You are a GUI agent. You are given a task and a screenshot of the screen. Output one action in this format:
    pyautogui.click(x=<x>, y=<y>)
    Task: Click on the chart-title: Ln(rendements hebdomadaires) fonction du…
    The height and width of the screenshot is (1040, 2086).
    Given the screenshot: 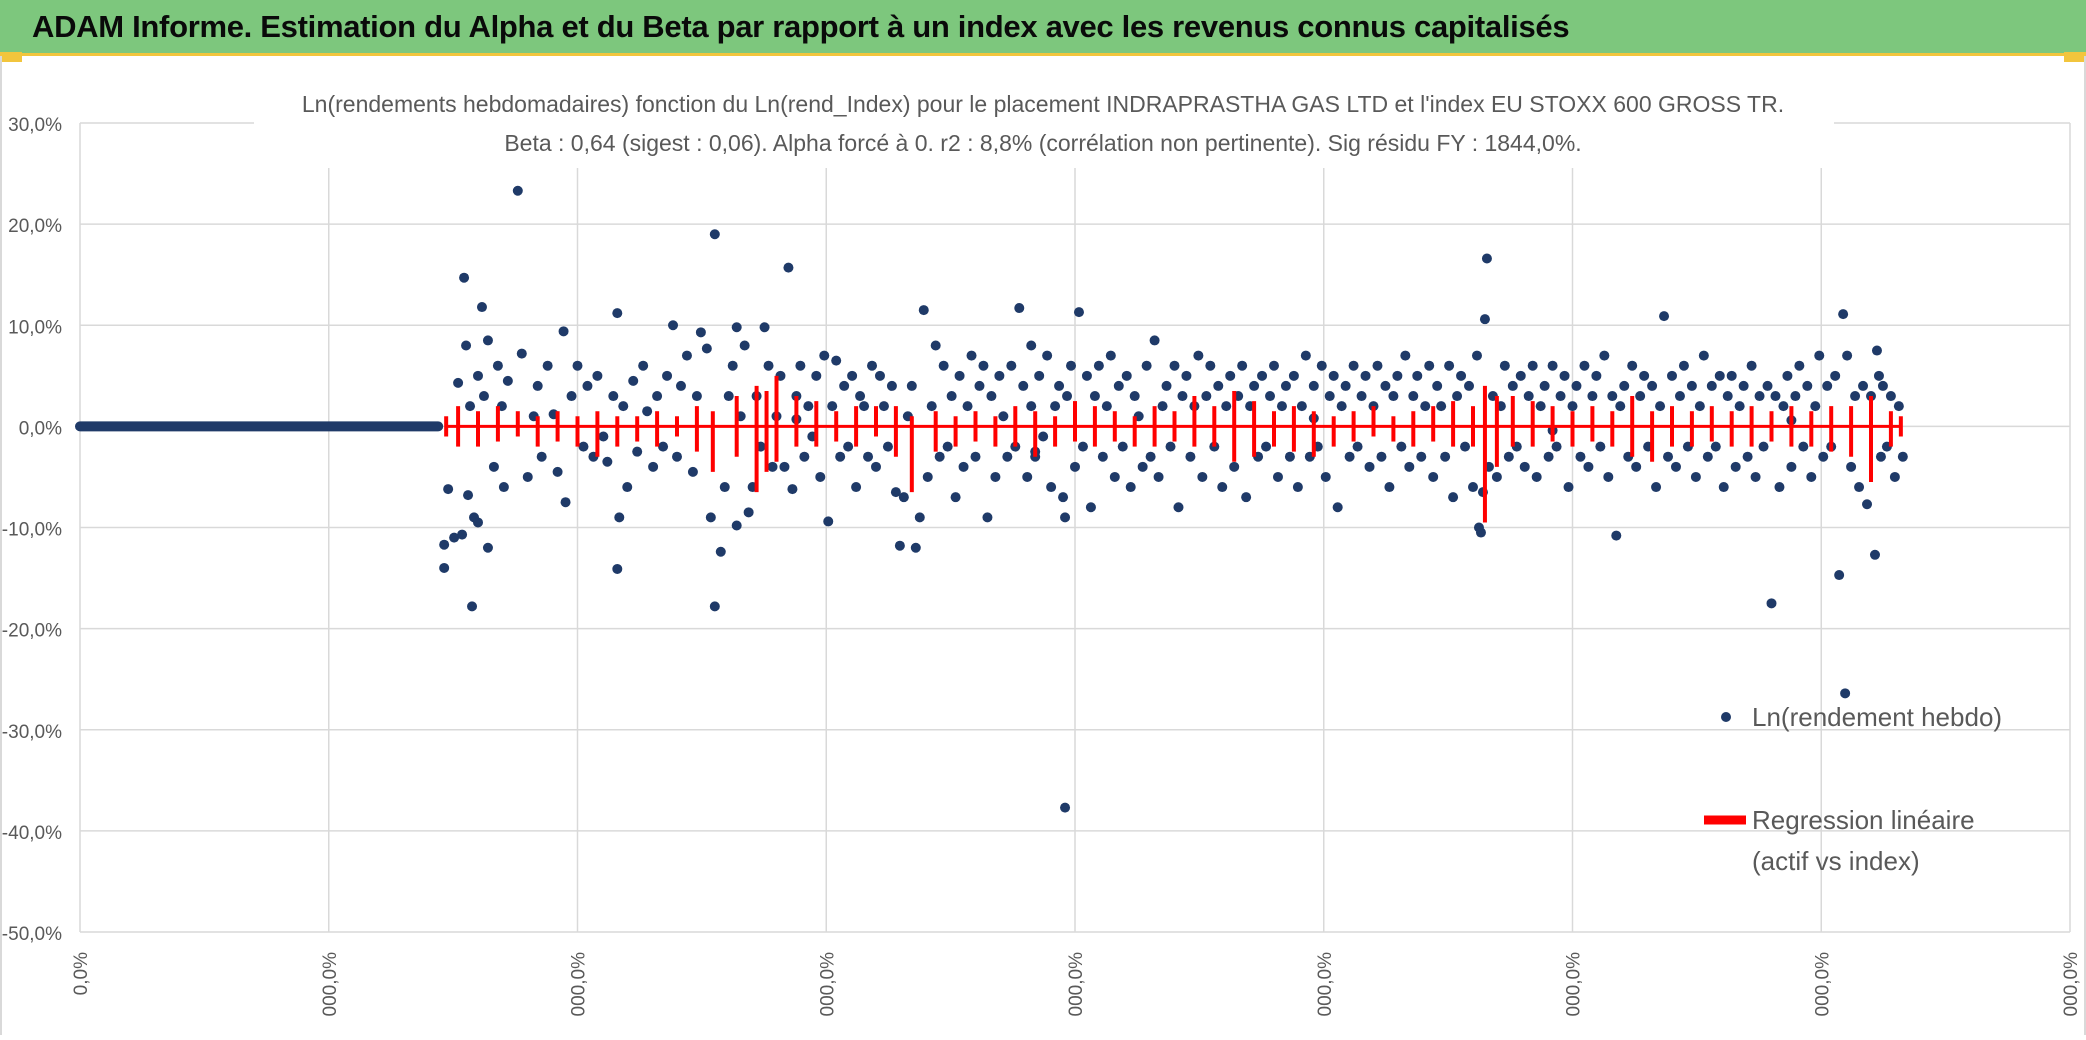 What is the action you would take?
    pyautogui.click(x=1043, y=104)
    